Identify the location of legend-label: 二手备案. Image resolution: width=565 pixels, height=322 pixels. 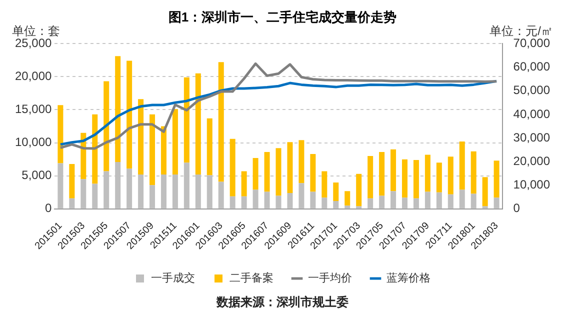
(252, 278).